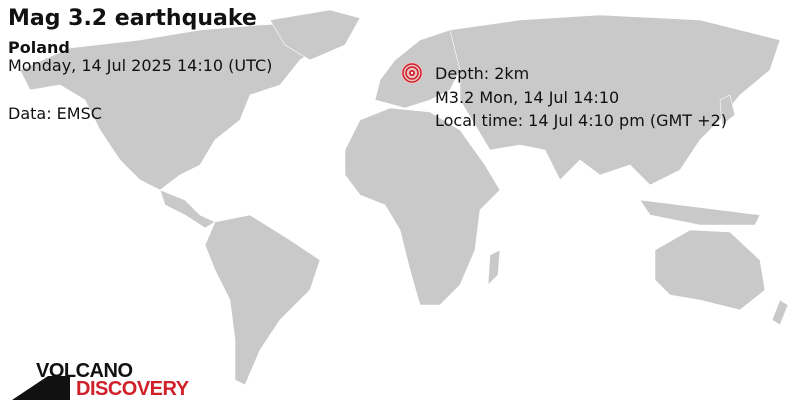  I want to click on madagascar, so click(494, 267).